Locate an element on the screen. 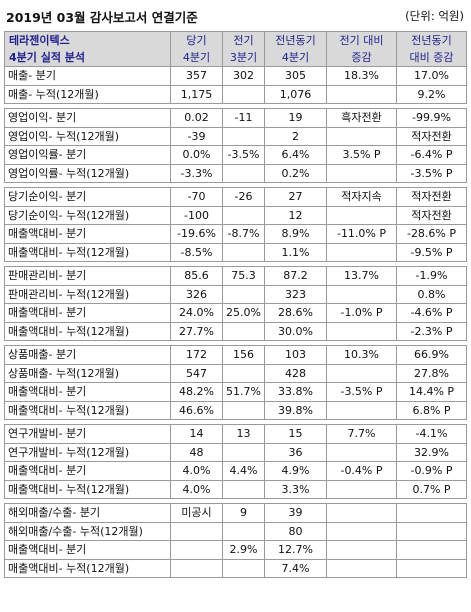 Image resolution: width=471 pixels, height=612 pixels. table-row: 영업이익률- 누적(12개월) -3.3% 0.2% -3.5% P is located at coordinates (235, 173).